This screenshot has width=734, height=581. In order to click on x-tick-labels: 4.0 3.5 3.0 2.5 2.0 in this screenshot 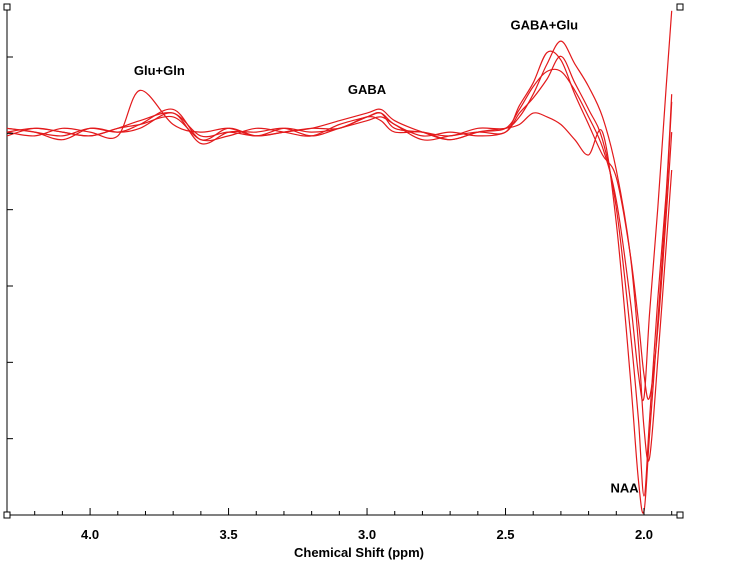, I will do `click(367, 534)`.